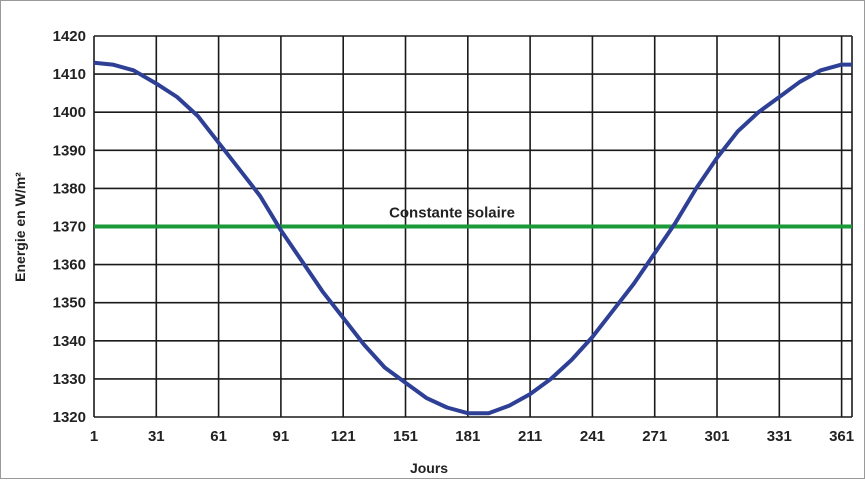 The image size is (865, 480). I want to click on y-tick-label: 1390, so click(69, 150).